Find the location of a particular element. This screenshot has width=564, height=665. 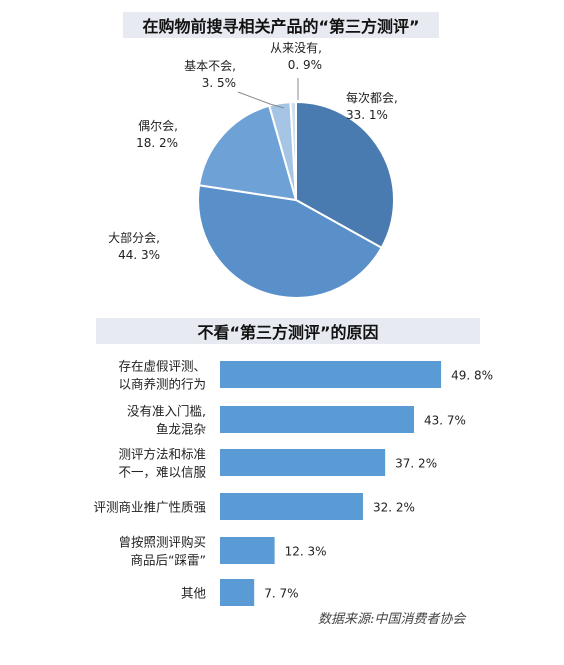

bar-value-label: 32. 2% is located at coordinates (394, 508).